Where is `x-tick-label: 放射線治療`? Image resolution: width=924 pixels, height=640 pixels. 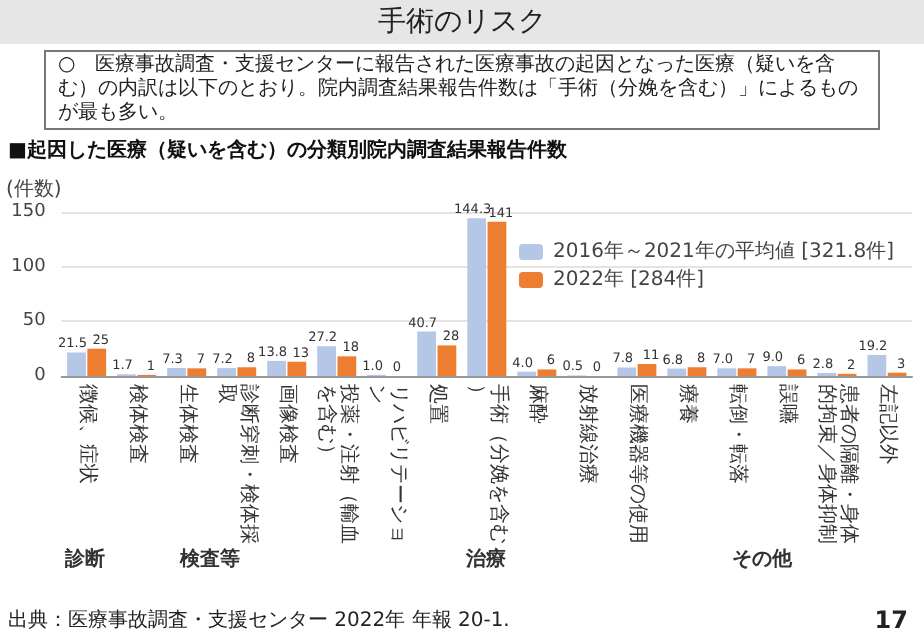
x-tick-label: 放射線治療 is located at coordinates (587, 434).